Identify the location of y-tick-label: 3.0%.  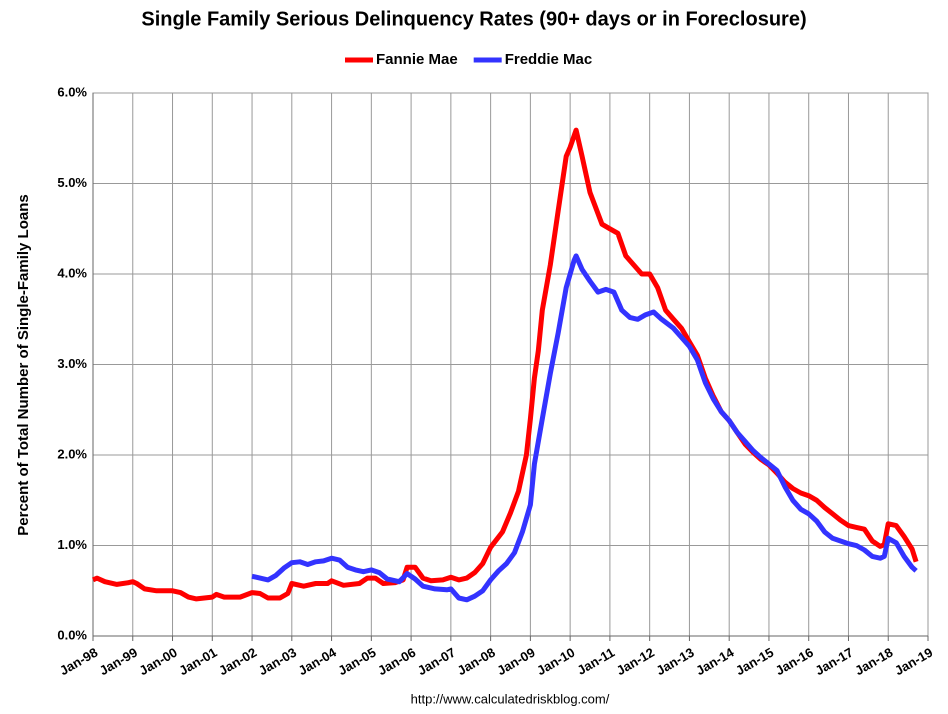
(72, 363).